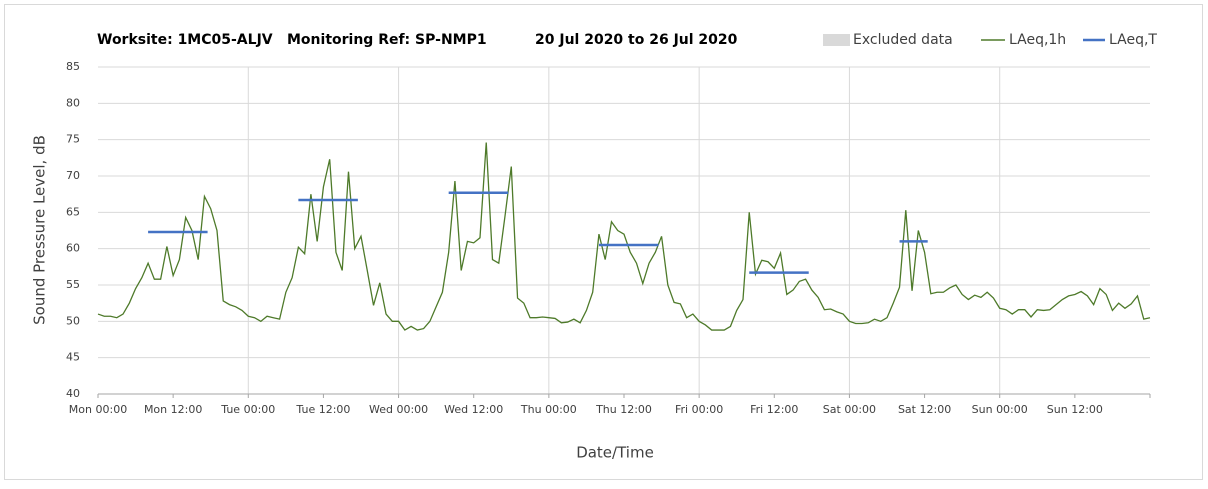 Image resolution: width=1208 pixels, height=489 pixels. What do you see at coordinates (1075, 409) in the screenshot?
I see `x-tick-label: Sun 12:00` at bounding box center [1075, 409].